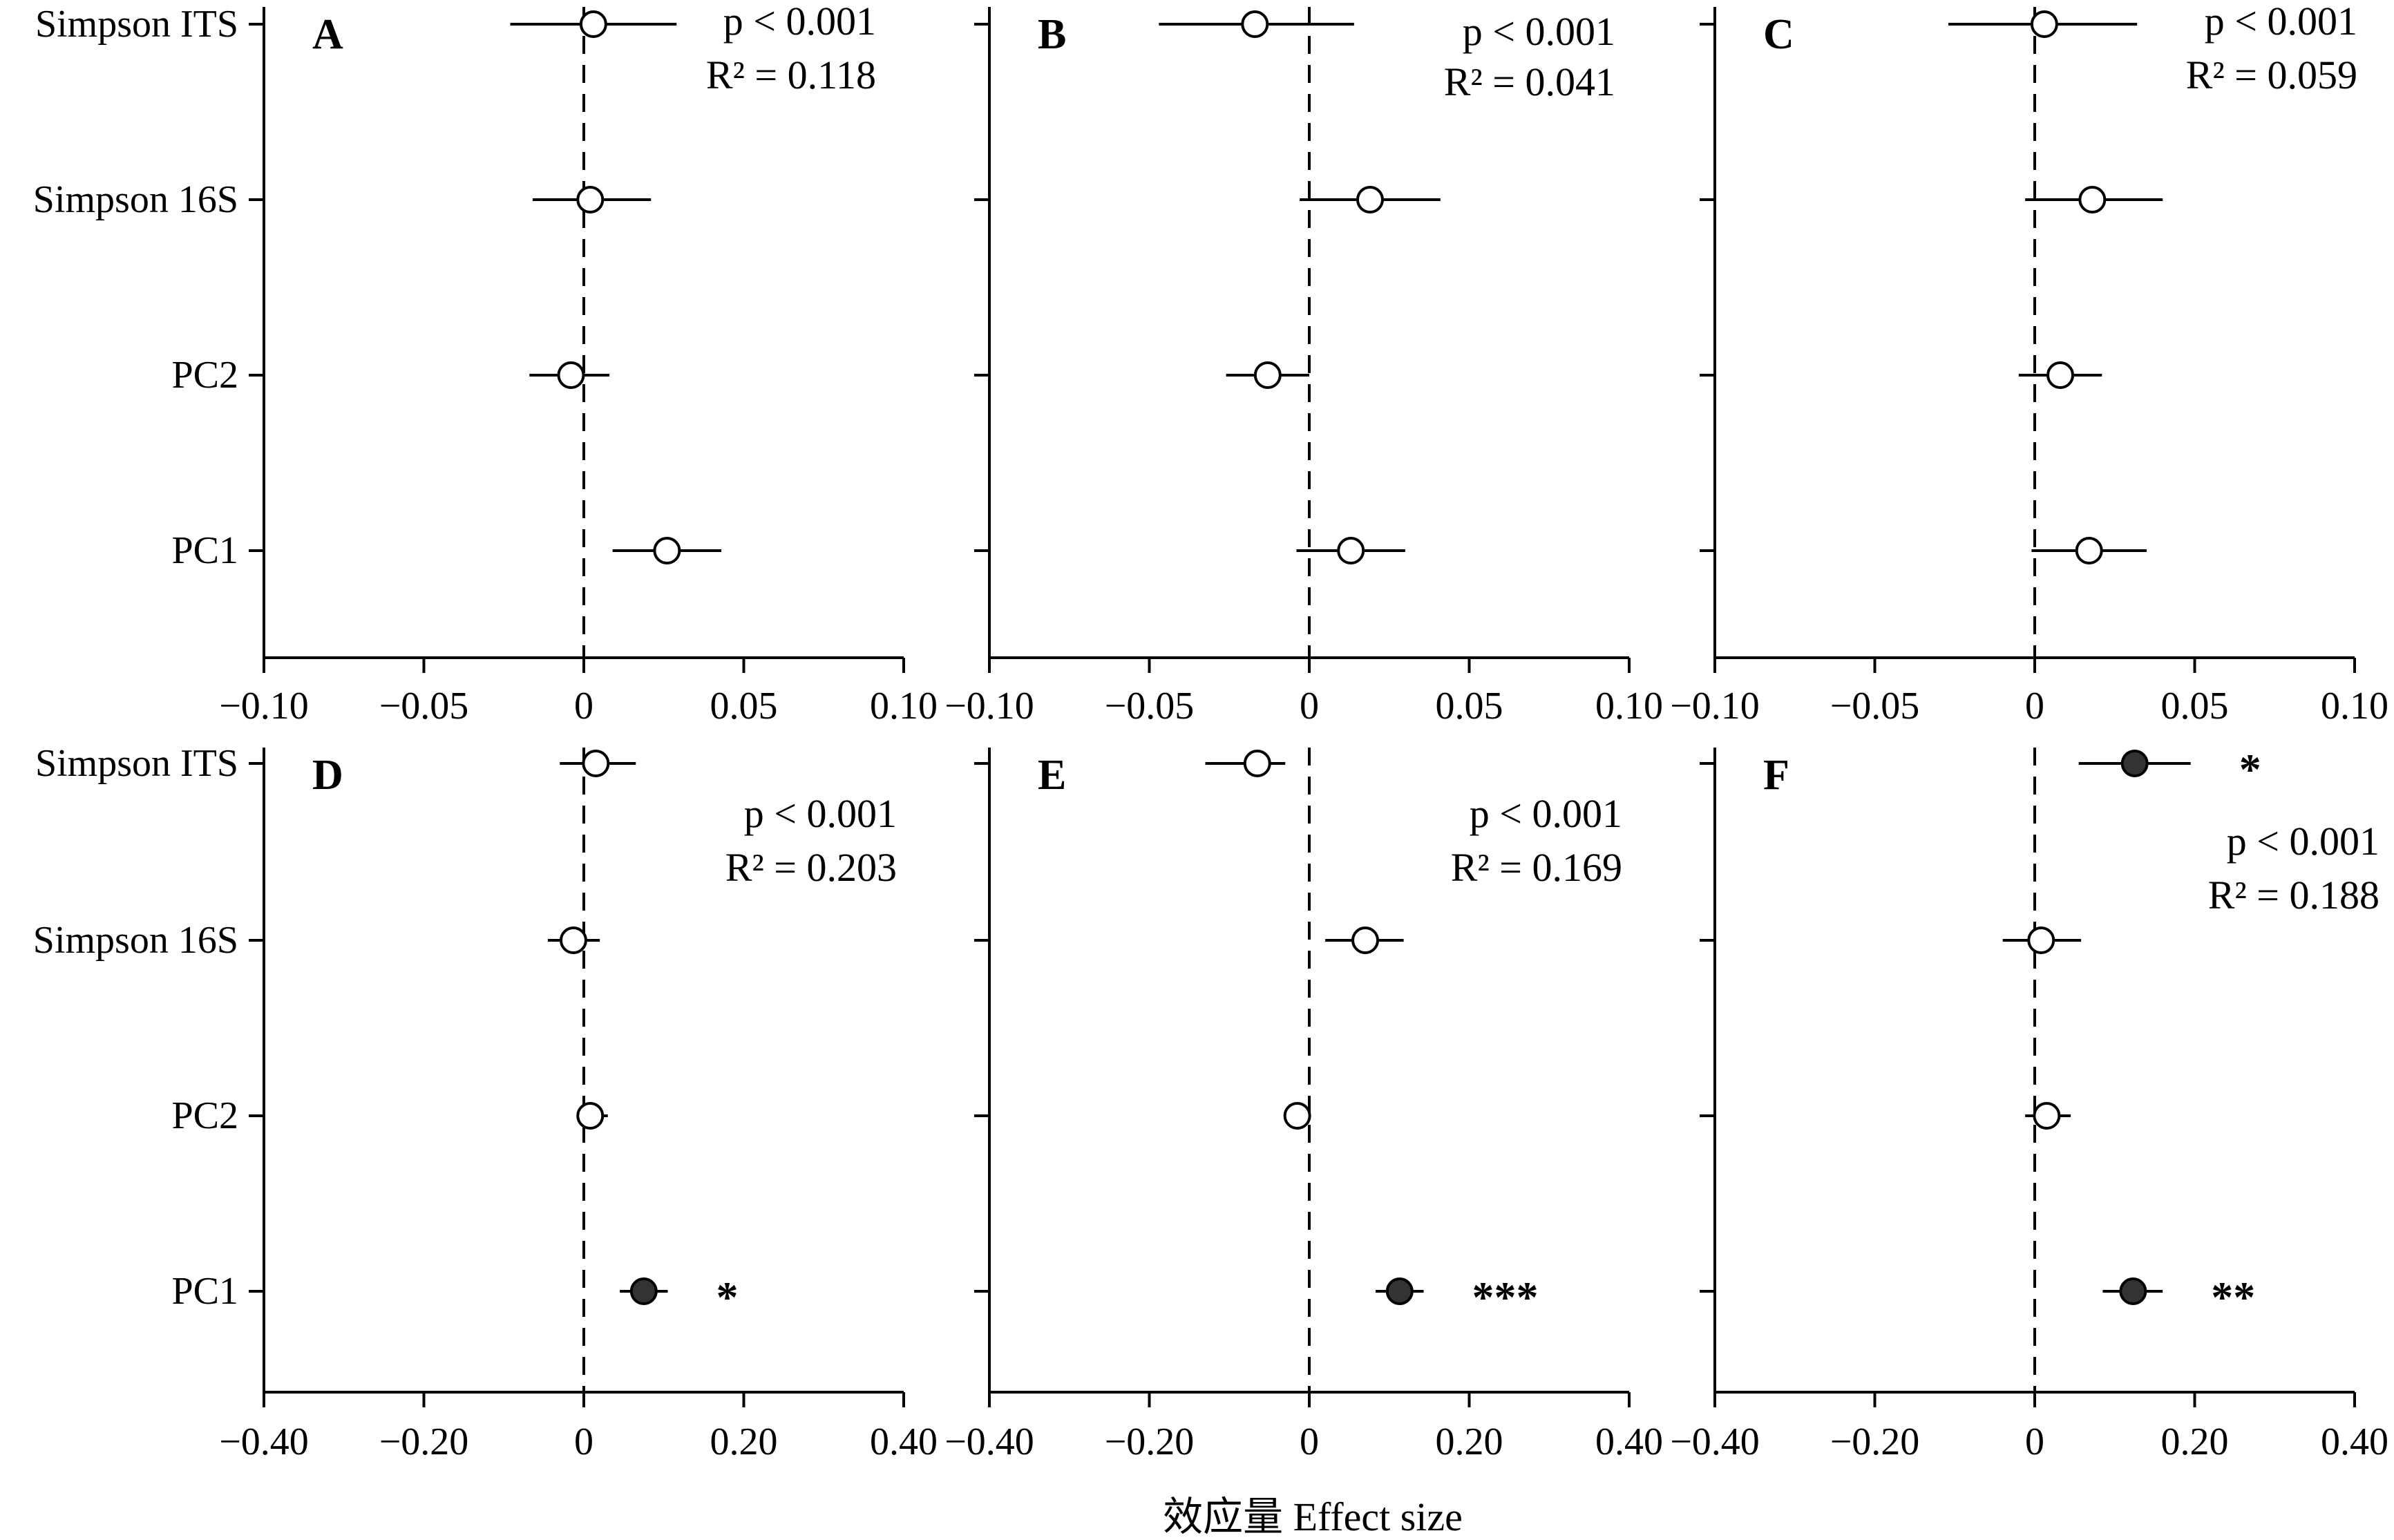 The width and height of the screenshot is (2394, 1540). What do you see at coordinates (1506, 1297) in the screenshot?
I see `significance-label: ***` at bounding box center [1506, 1297].